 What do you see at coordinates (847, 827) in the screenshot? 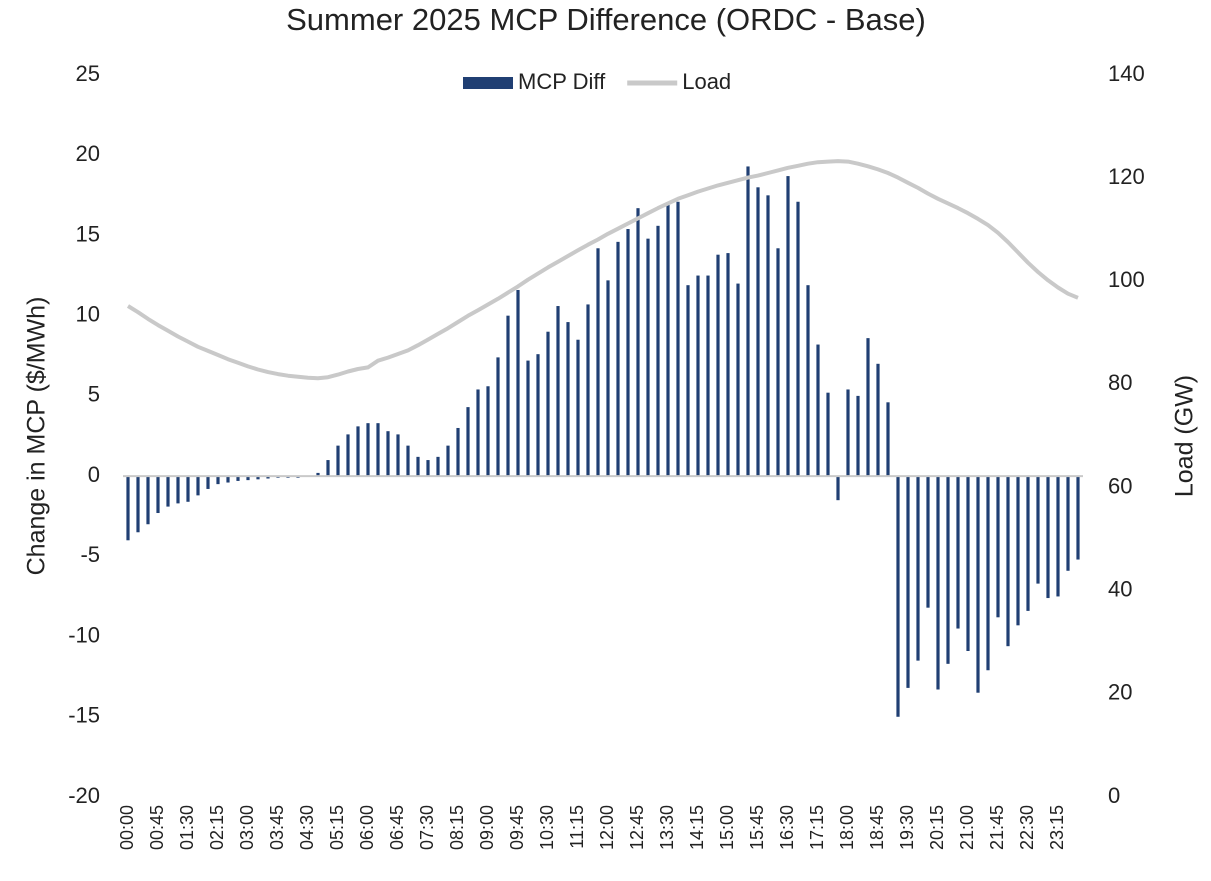
I see `x-tick-label: 18:00` at bounding box center [847, 827].